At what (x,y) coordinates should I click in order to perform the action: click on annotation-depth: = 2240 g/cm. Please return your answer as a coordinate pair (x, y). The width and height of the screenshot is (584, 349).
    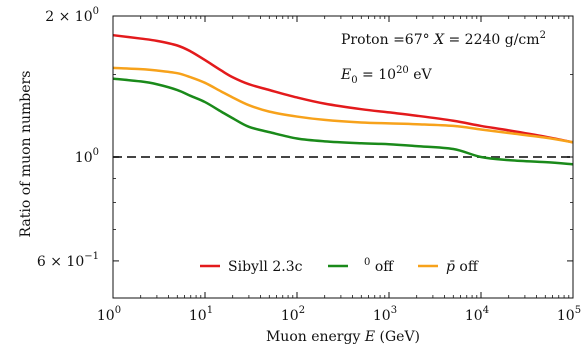
    Looking at the image, I should click on (492, 40).